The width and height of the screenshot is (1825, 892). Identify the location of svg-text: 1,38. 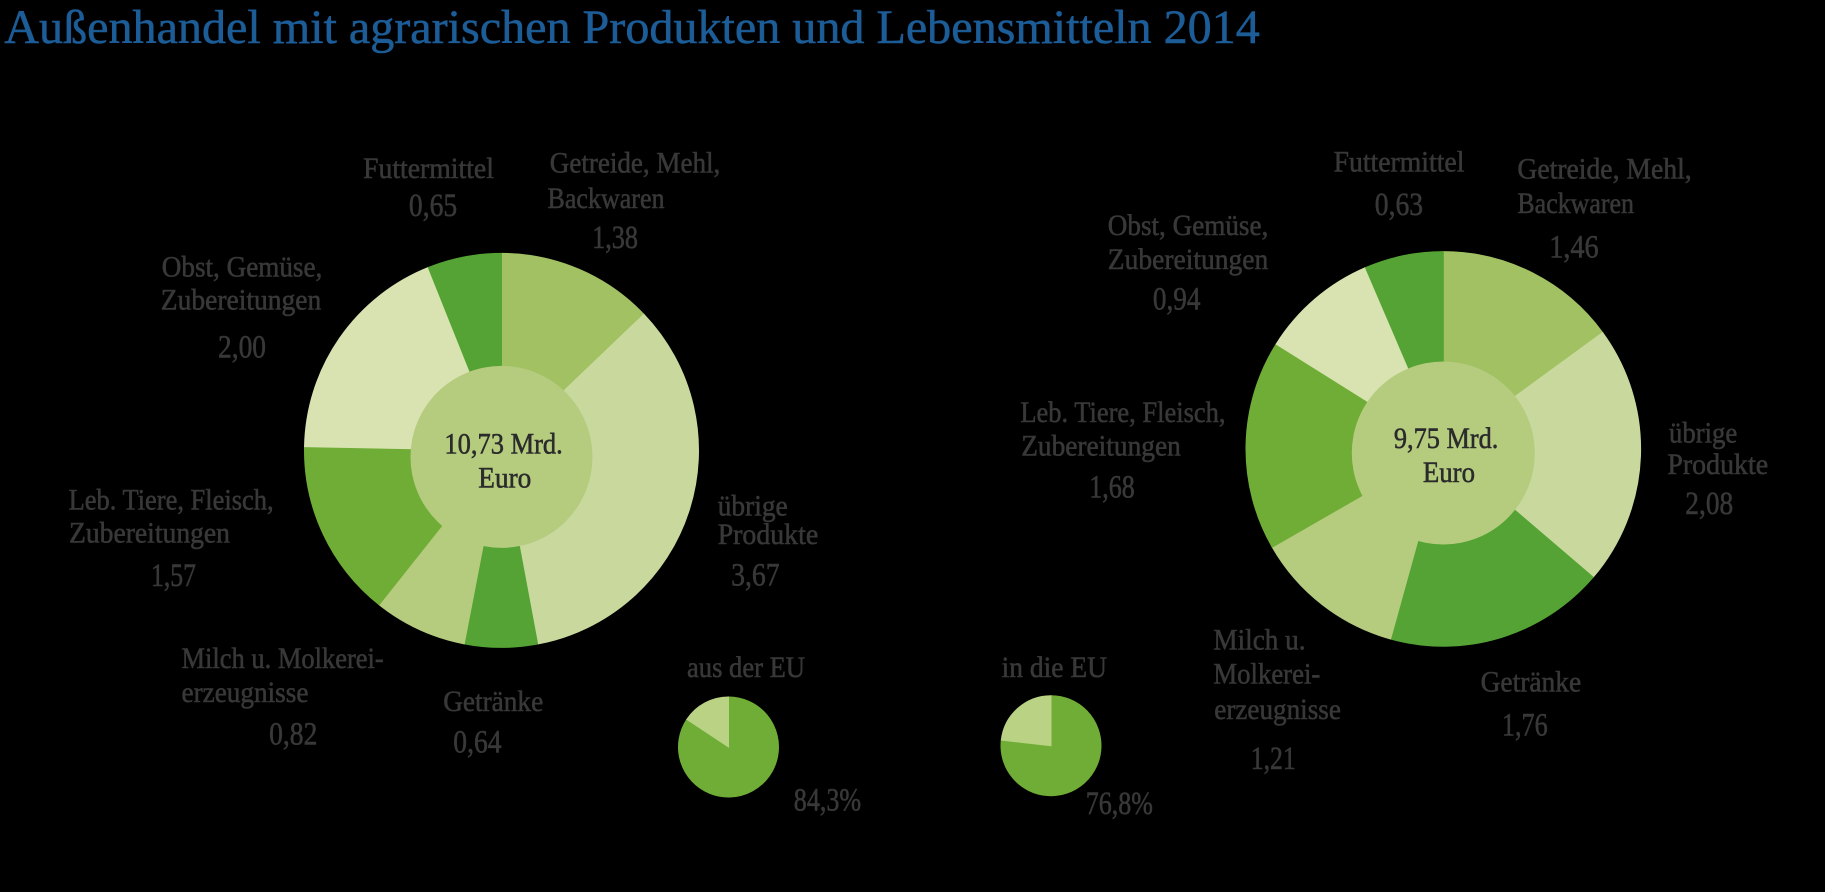
(615, 238).